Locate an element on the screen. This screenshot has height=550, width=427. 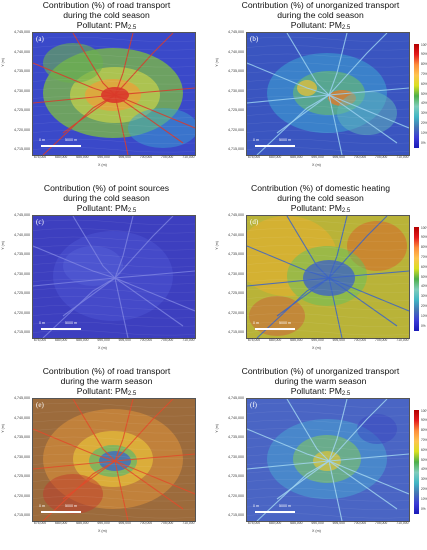
scale-line is located at coordinates (61, 512).